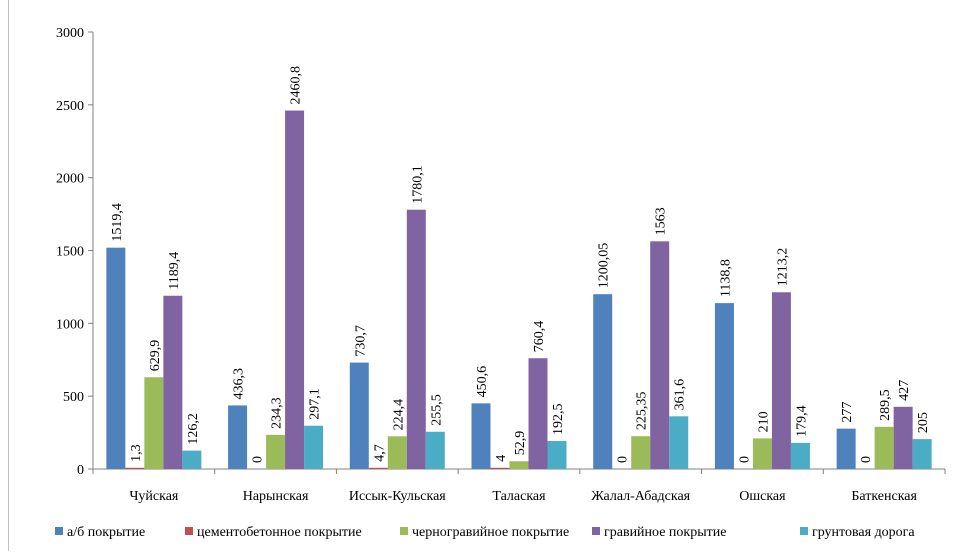 Image resolution: width=966 pixels, height=556 pixels. Describe the element at coordinates (763, 421) in the screenshot. I see `data-label: 210` at that location.